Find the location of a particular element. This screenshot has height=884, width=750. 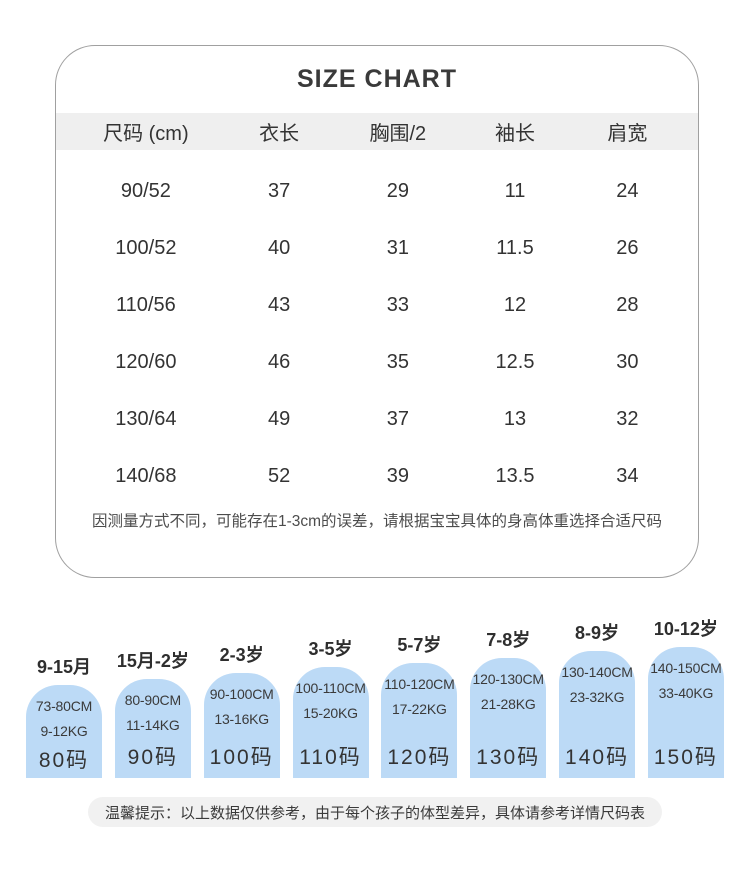

size-arch-shape: 110-120CM 17-22KG 120码 is located at coordinates (419, 720).